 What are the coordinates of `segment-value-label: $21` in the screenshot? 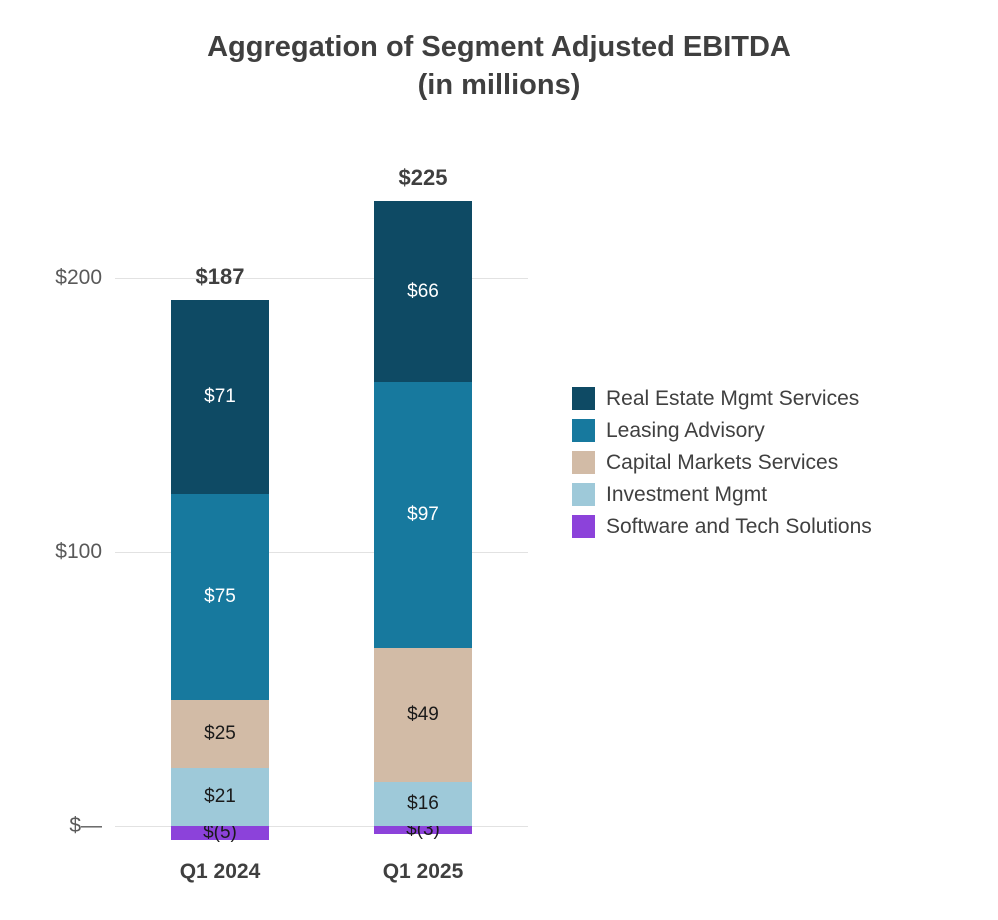 It's located at (220, 797).